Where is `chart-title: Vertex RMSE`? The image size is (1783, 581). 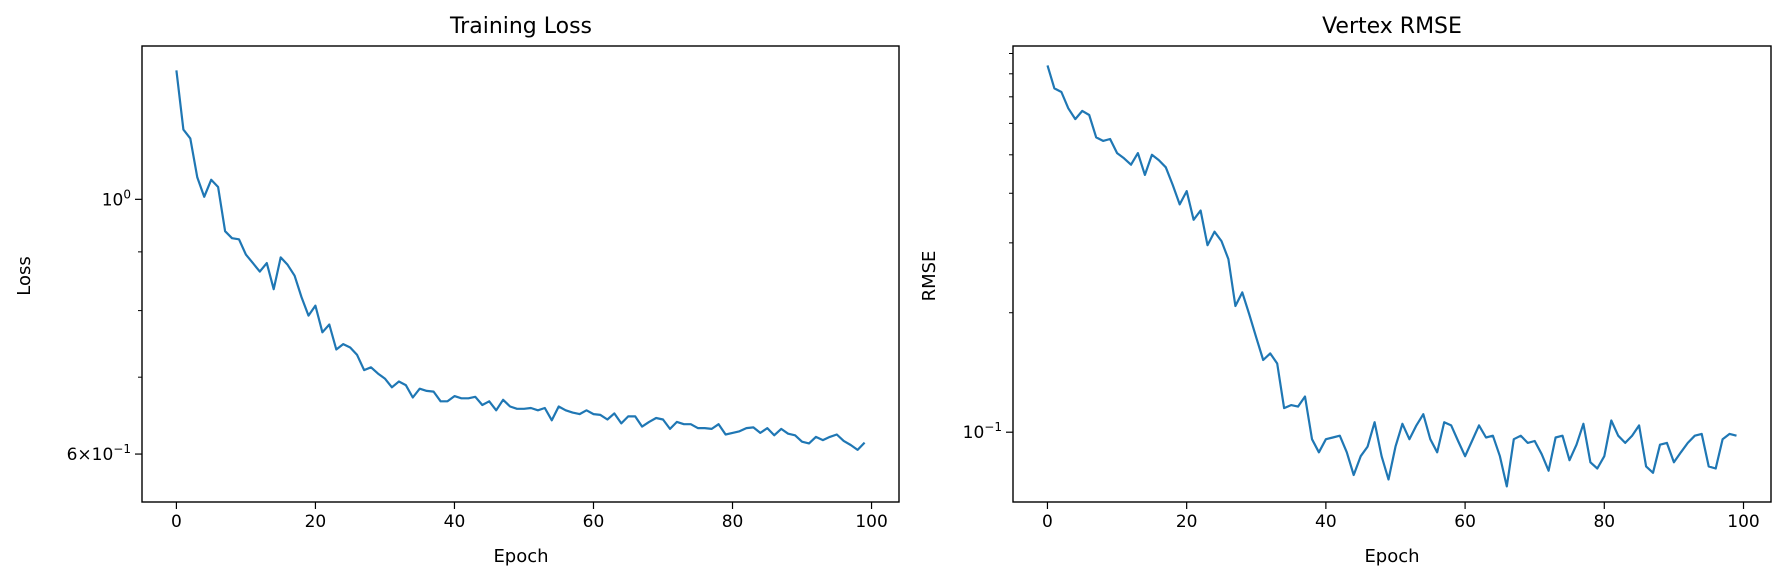 chart-title: Vertex RMSE is located at coordinates (1392, 26).